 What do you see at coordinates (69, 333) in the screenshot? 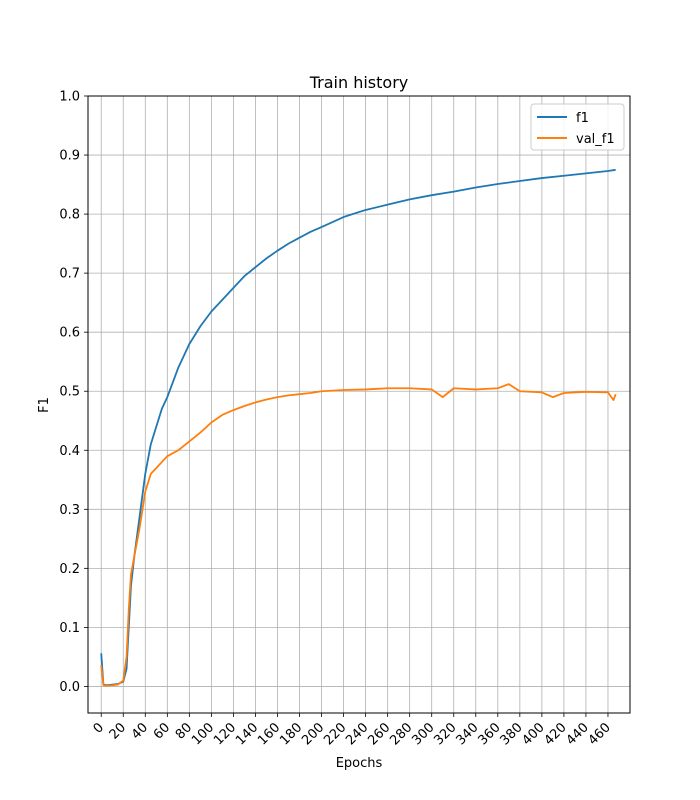
I see `y-tick-label: 0.6` at bounding box center [69, 333].